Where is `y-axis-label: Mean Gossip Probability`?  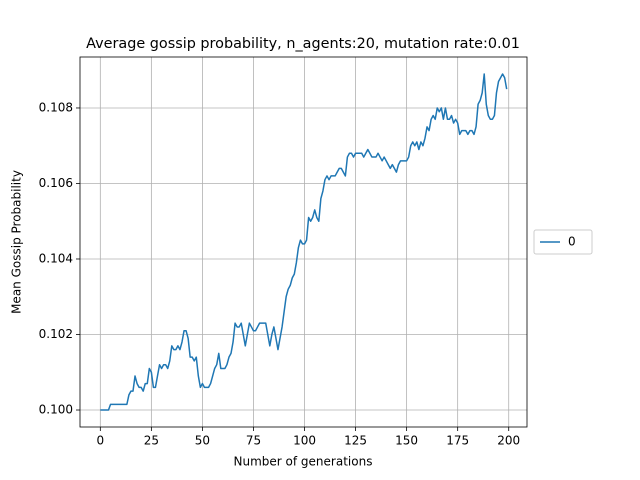
y-axis-label: Mean Gossip Probability is located at coordinates (17, 242).